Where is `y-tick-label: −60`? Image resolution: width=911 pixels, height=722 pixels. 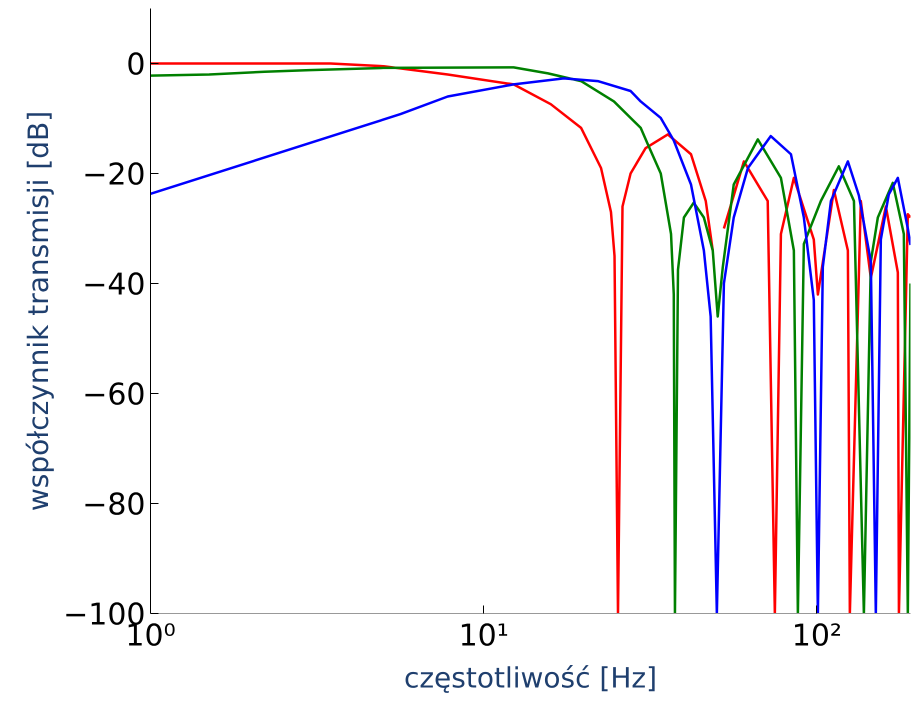
y-tick-label: −60 is located at coordinates (114, 395).